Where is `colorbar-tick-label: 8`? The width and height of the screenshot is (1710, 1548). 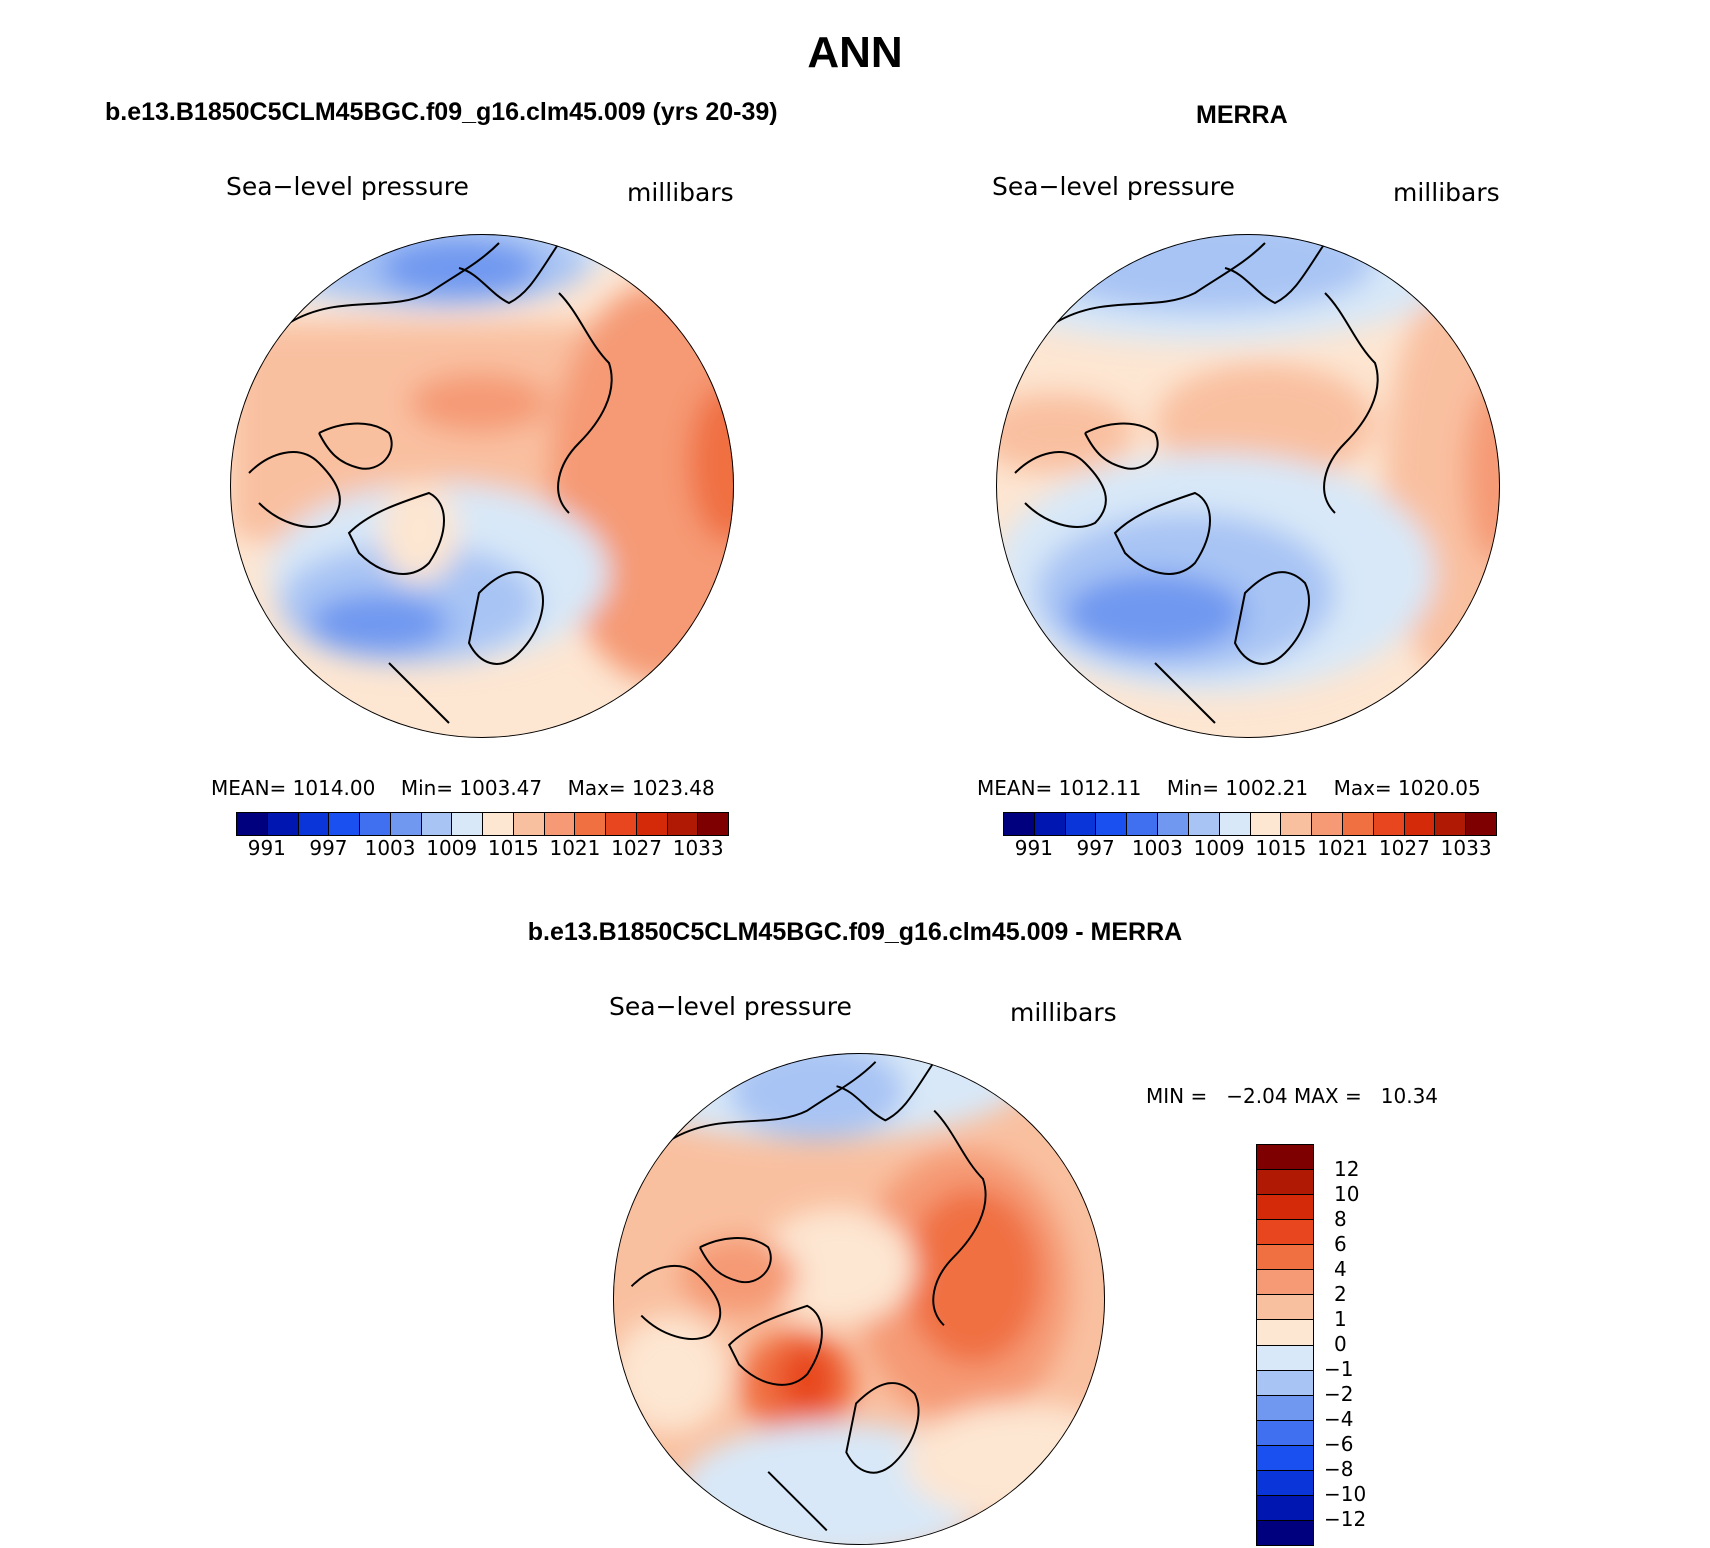 colorbar-tick-label: 8 is located at coordinates (1340, 1219).